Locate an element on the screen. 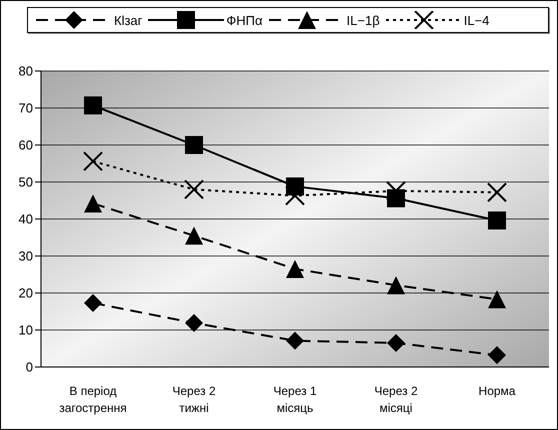  y-tick-label: 40 is located at coordinates (25, 219).